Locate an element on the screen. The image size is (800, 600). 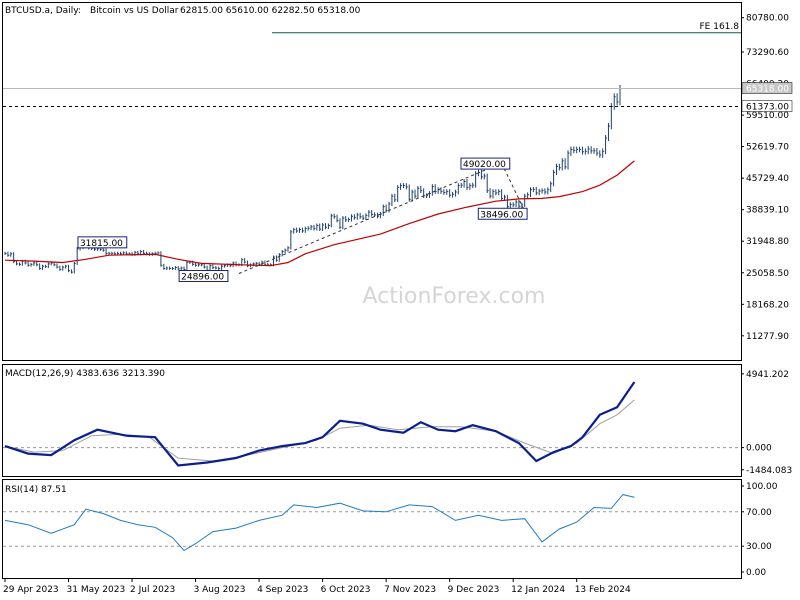
rsi-axis-label: 100.00 is located at coordinates (762, 487).